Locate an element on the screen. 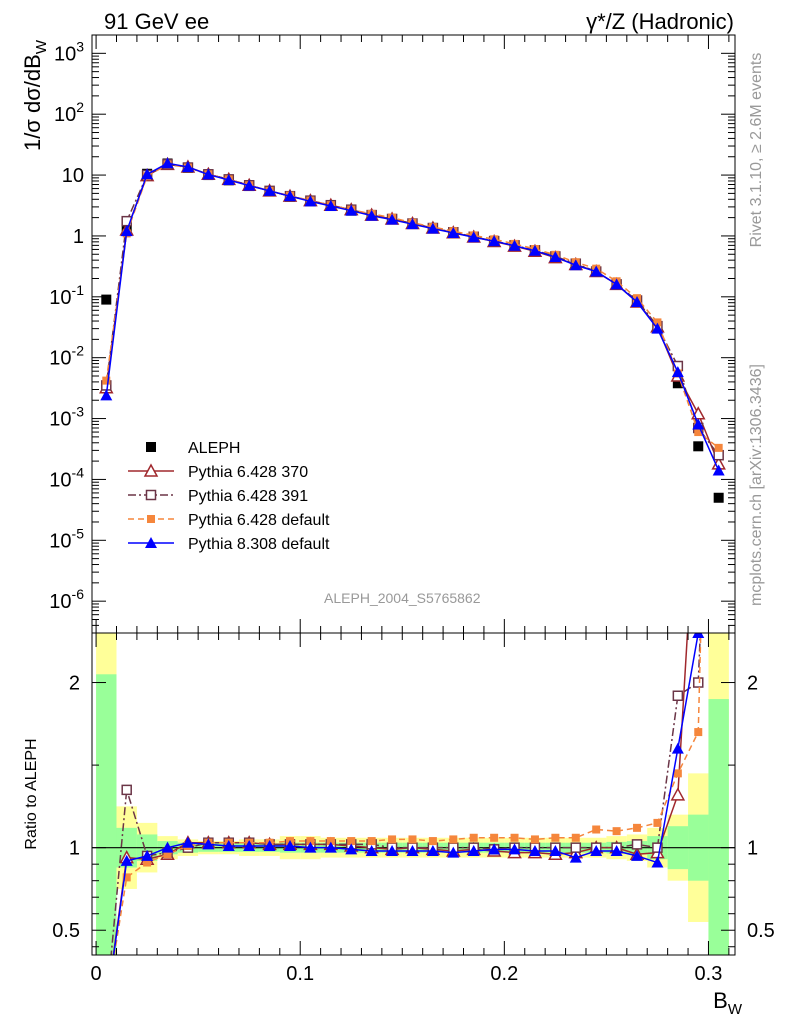 Image resolution: width=786 pixels, height=1024 pixels. legend-entry-pythia-6-428-370: Pythia 6.428 370 is located at coordinates (218, 472).